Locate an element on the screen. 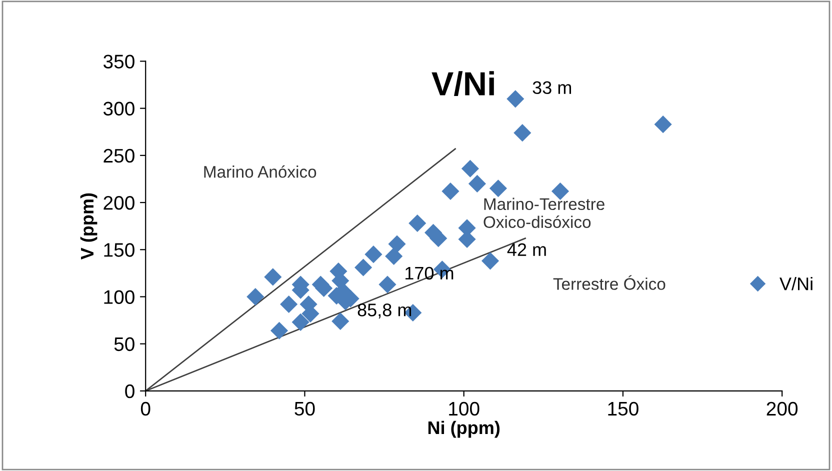 Image resolution: width=832 pixels, height=471 pixels. annotation: Marino Anóxico is located at coordinates (260, 171).